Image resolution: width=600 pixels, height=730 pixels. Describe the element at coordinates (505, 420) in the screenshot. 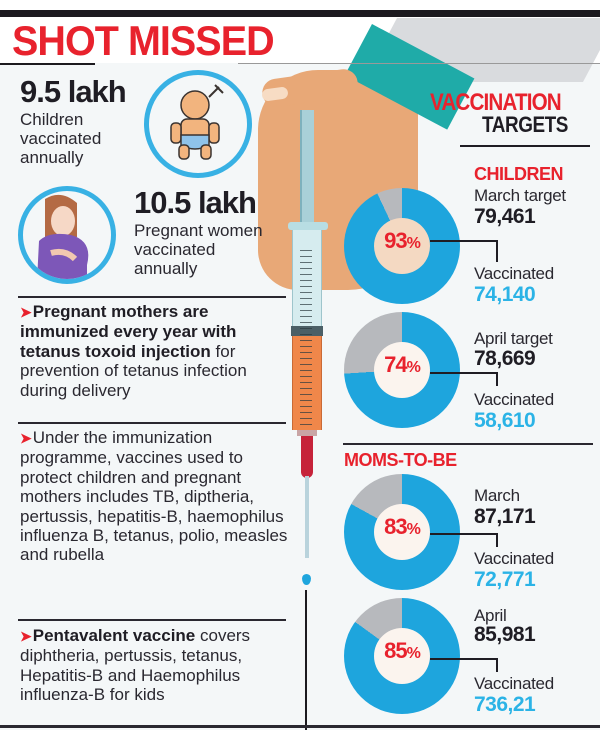

I see `vaccinated-value: 58,610` at that location.